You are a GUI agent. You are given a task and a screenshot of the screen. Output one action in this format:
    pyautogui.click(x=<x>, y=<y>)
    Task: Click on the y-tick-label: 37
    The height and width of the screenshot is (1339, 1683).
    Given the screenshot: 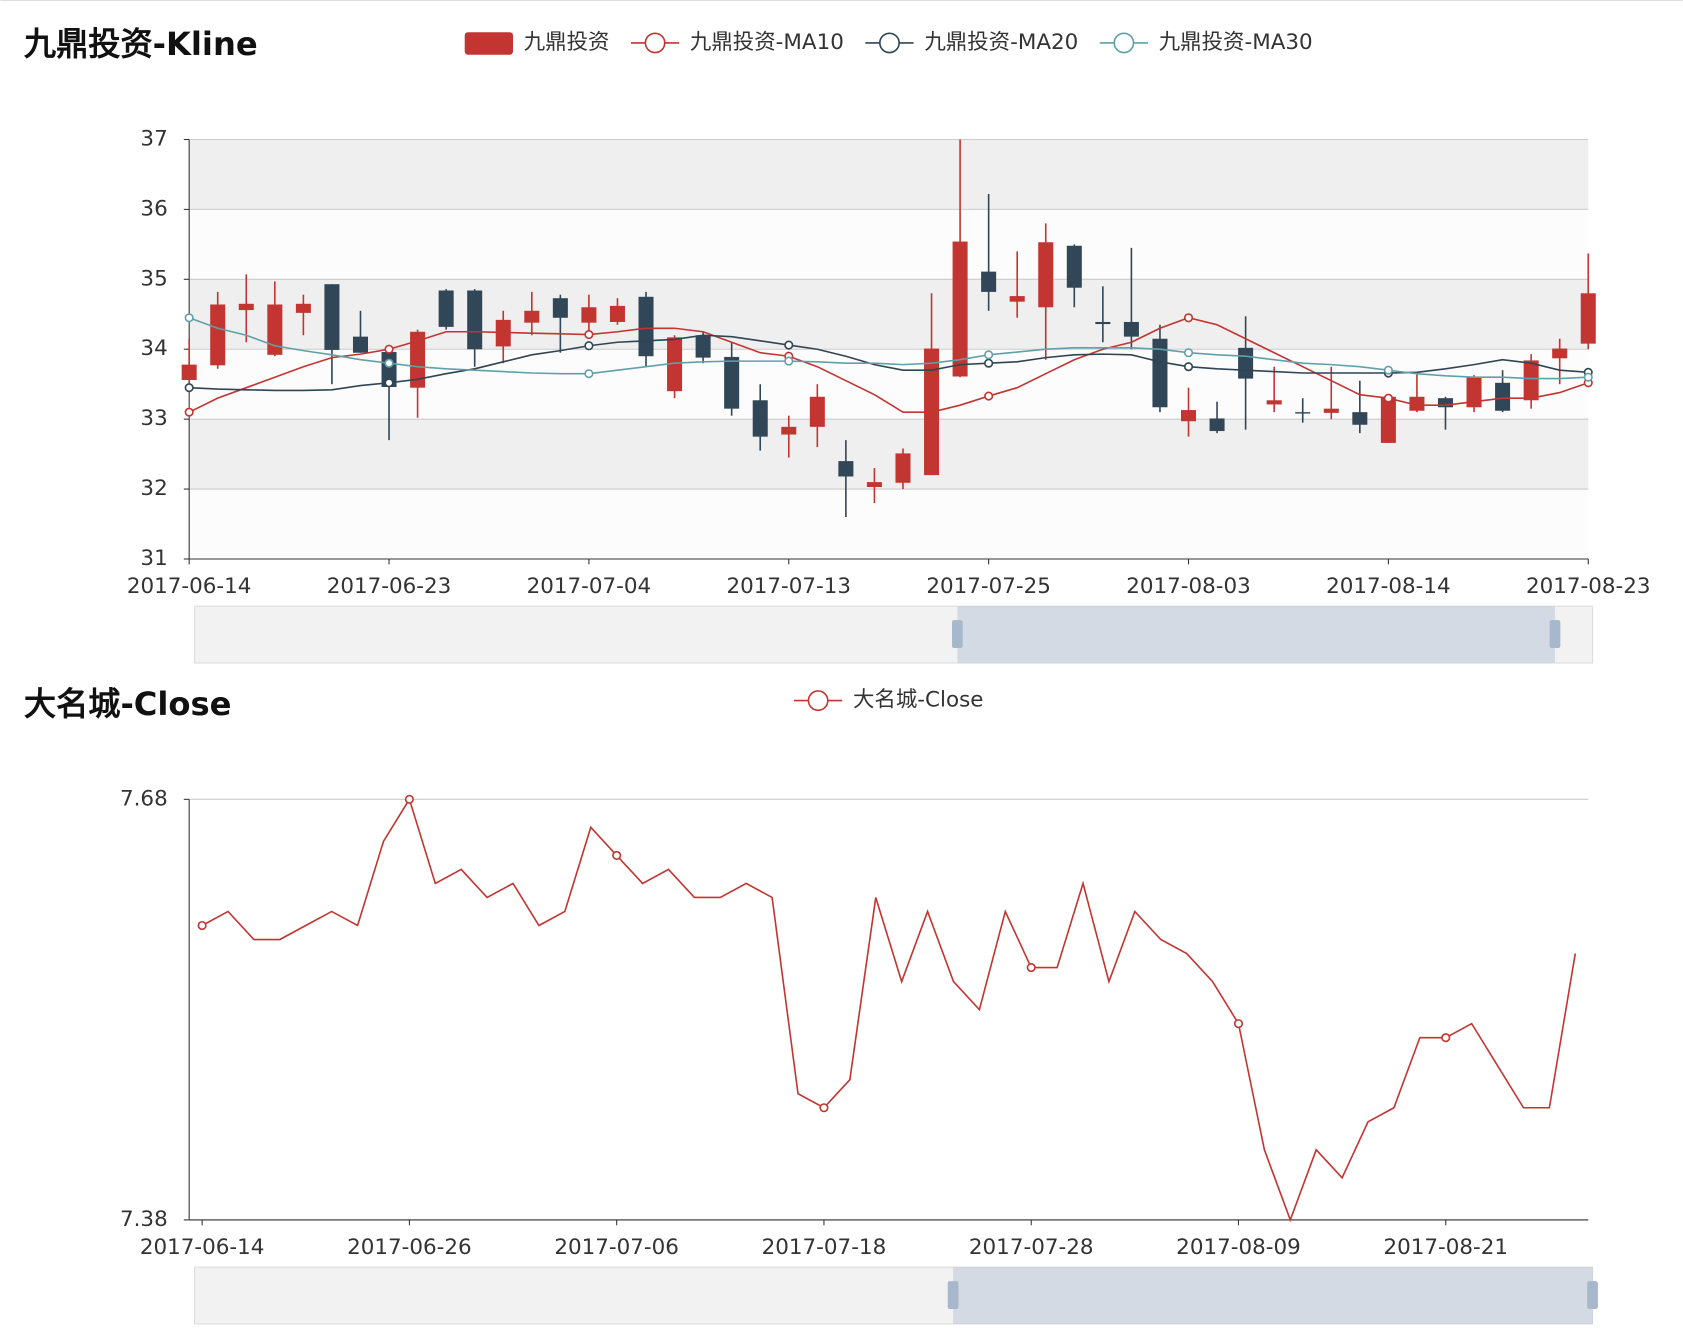 What is the action you would take?
    pyautogui.click(x=153, y=138)
    